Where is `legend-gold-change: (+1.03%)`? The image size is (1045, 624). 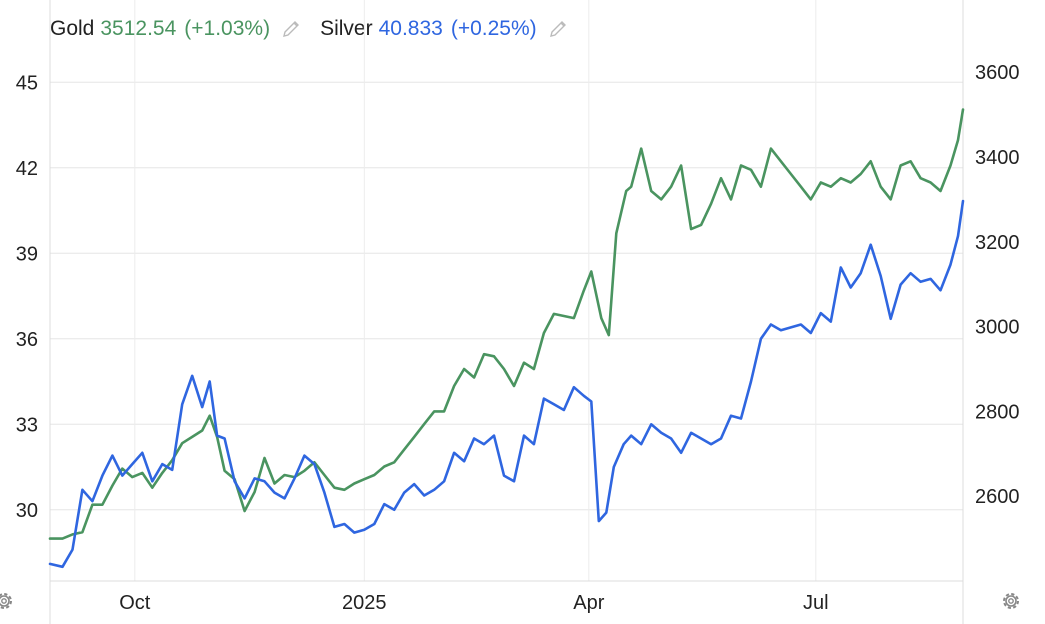 legend-gold-change: (+1.03%) is located at coordinates (227, 28).